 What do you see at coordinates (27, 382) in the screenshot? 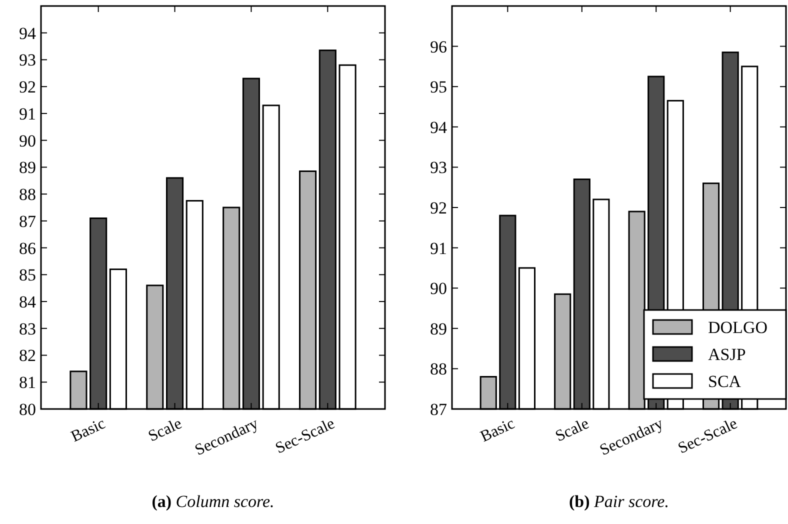
I see `y-tick-label: 81` at bounding box center [27, 382].